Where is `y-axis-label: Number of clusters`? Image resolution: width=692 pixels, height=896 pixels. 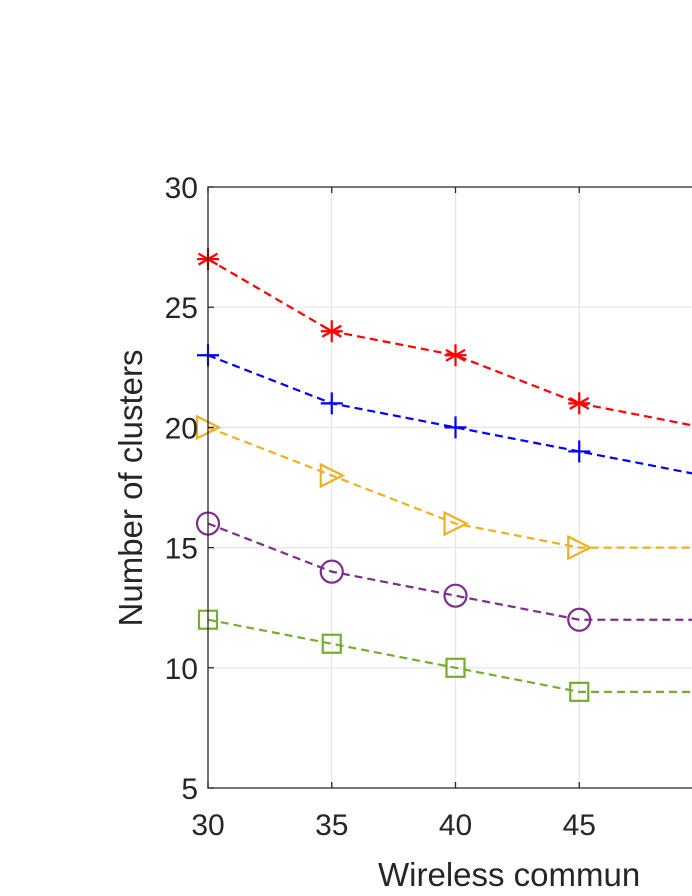
y-axis-label: Number of clusters is located at coordinates (130, 488).